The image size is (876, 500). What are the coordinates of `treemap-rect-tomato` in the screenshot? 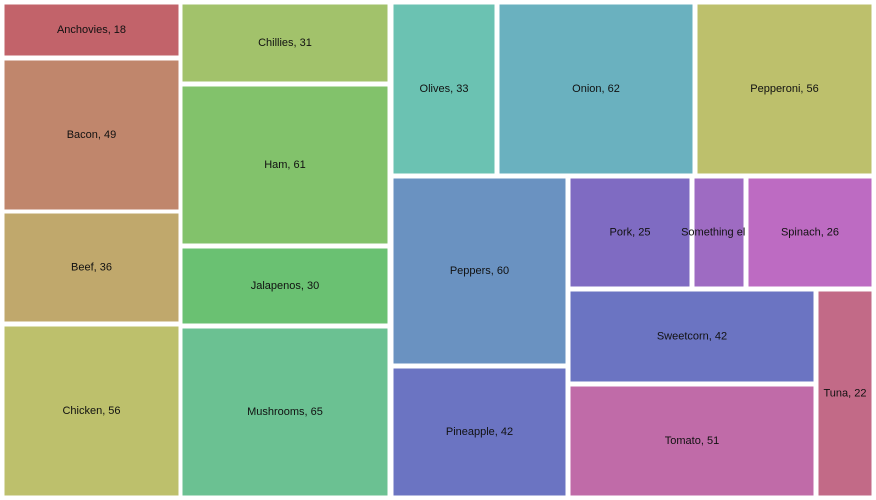 It's located at (692, 441).